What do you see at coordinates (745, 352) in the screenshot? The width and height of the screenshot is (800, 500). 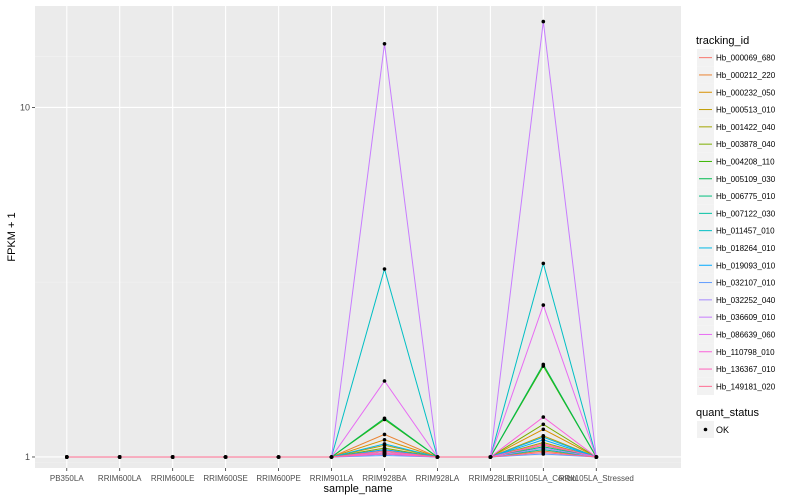 I see `legend-label-Hb_110798_010: Hb_110798_010` at bounding box center [745, 352].